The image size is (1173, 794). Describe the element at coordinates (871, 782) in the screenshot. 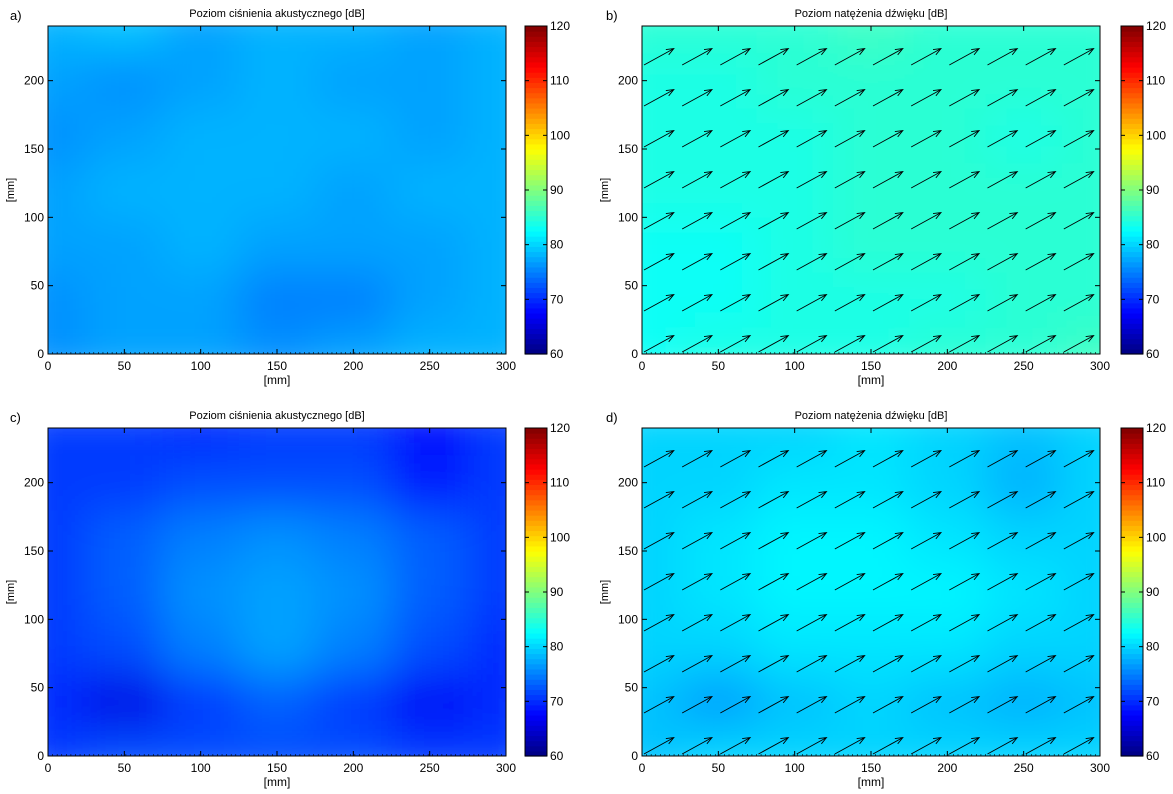

I see `x-axis-label: [mm]` at that location.